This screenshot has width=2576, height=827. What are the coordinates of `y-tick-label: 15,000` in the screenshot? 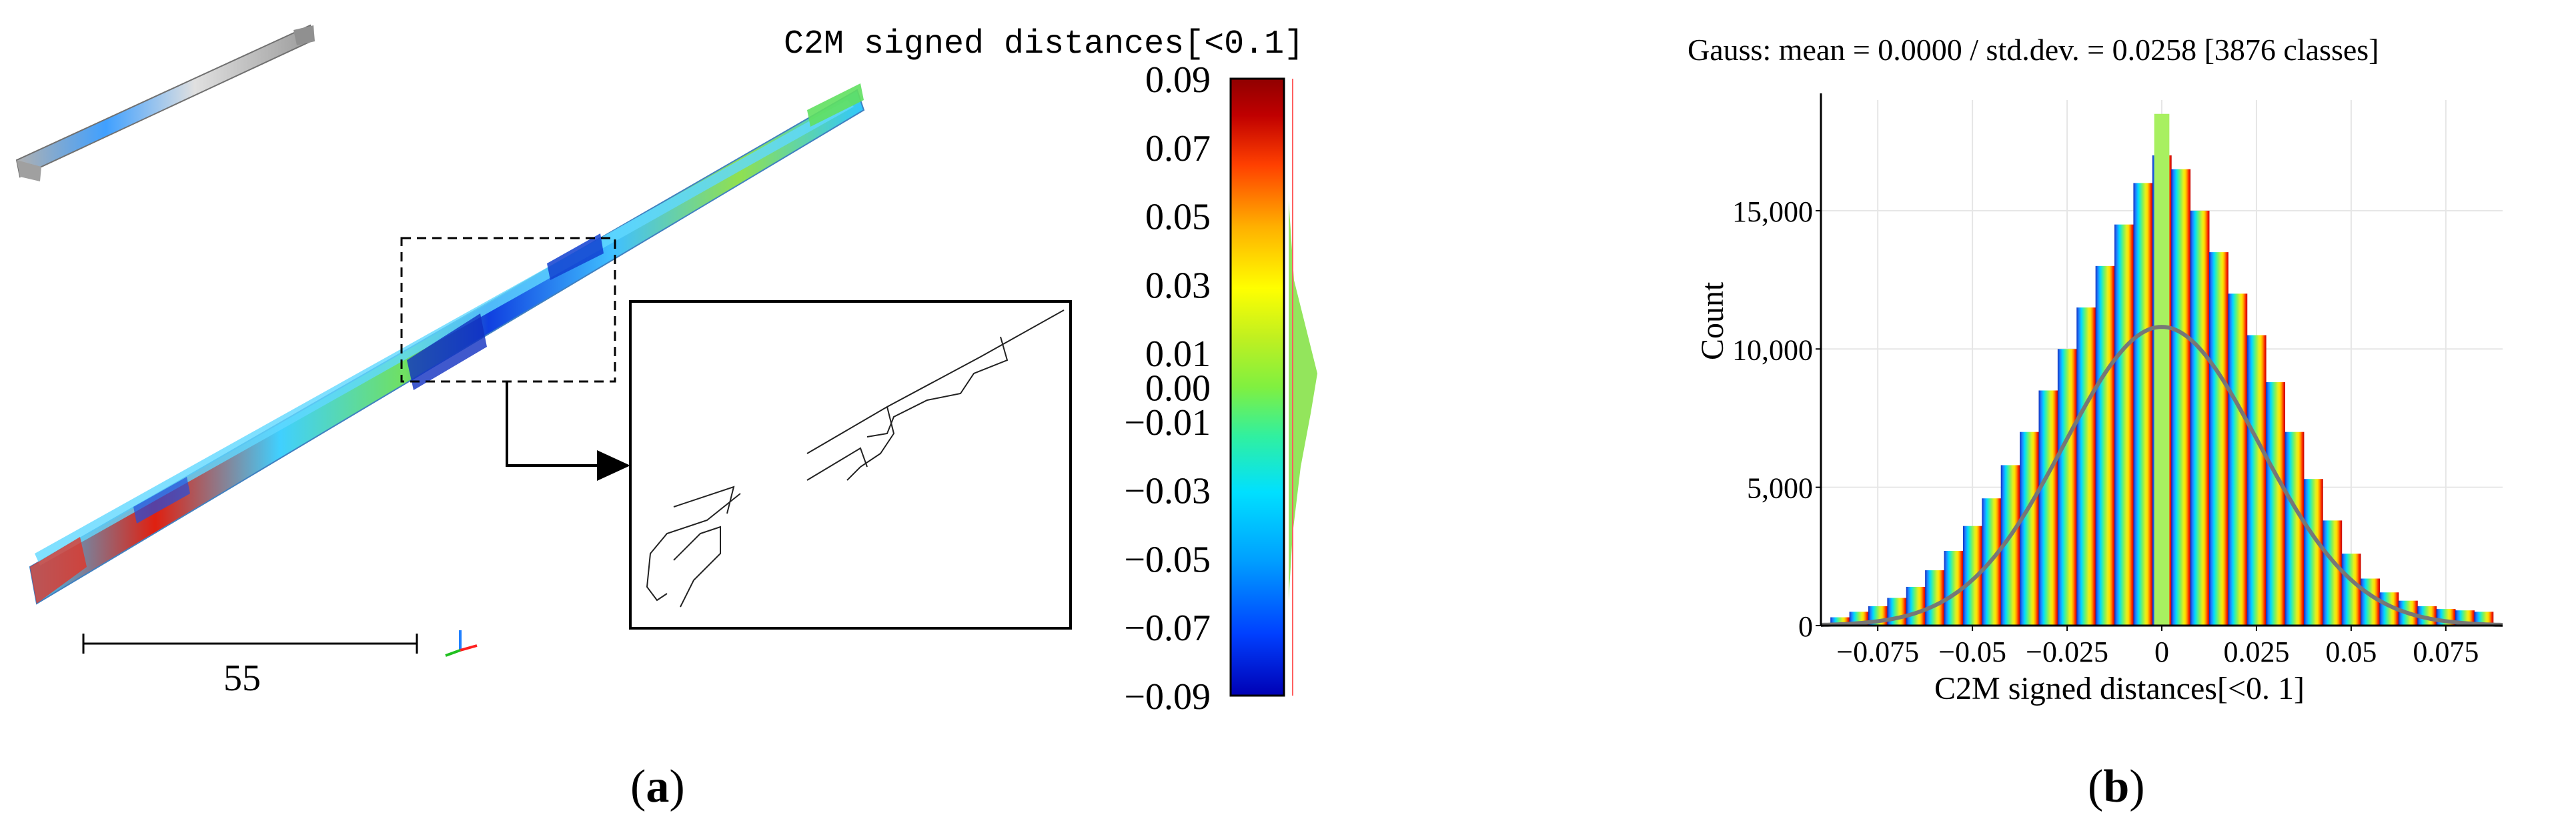 It's located at (1773, 212).